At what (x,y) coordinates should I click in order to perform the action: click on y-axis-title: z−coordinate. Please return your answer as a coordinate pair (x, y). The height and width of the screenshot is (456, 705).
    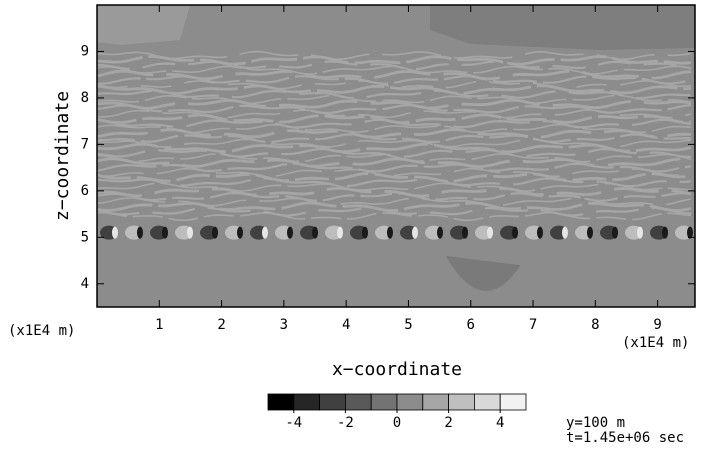
    Looking at the image, I should click on (62, 156).